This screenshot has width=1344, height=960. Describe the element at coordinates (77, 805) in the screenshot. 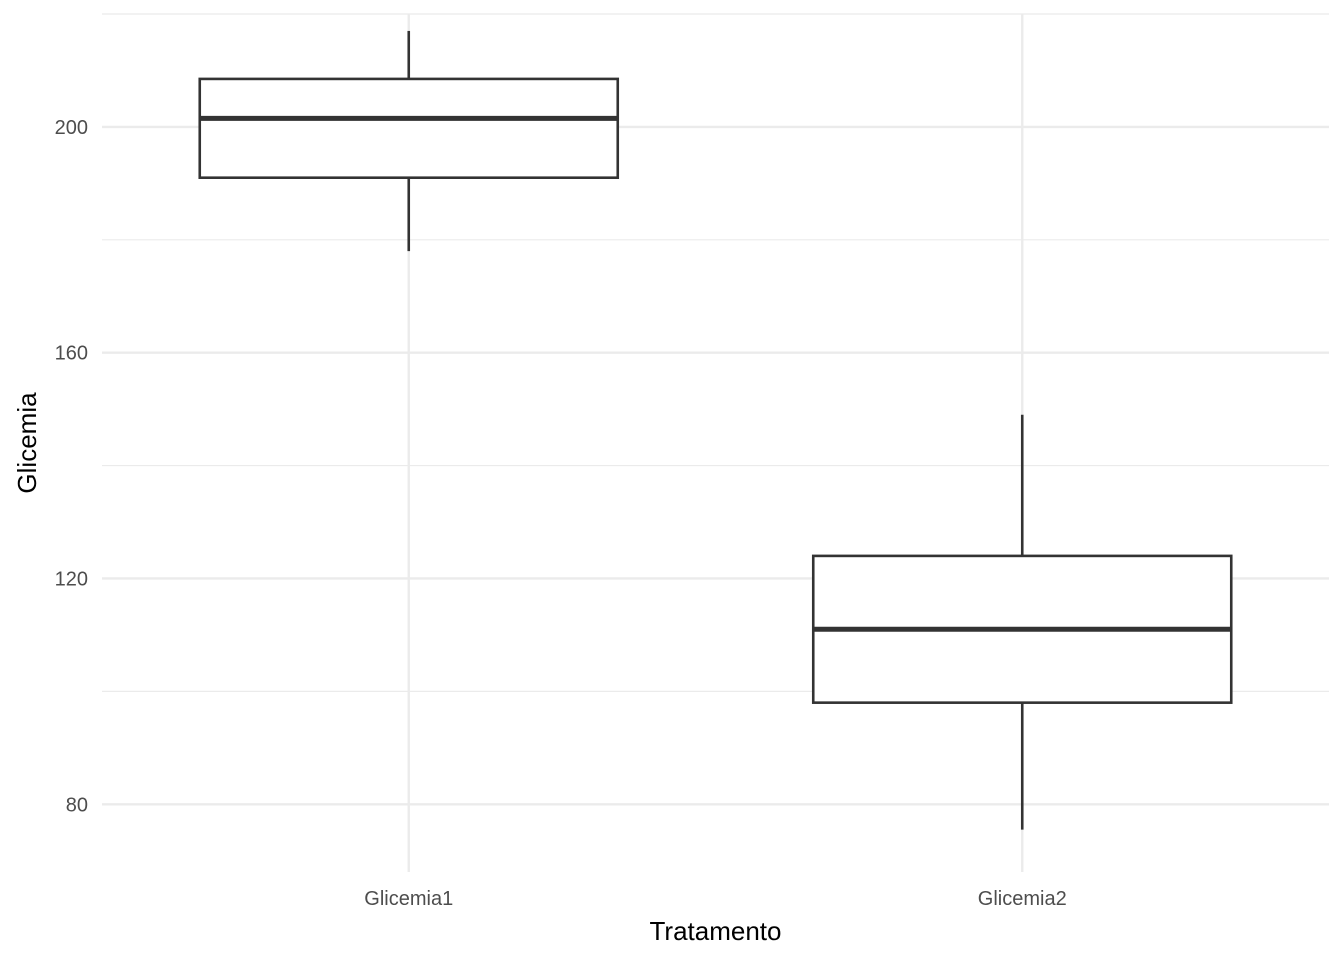

I see `y-tick-label: 80` at that location.